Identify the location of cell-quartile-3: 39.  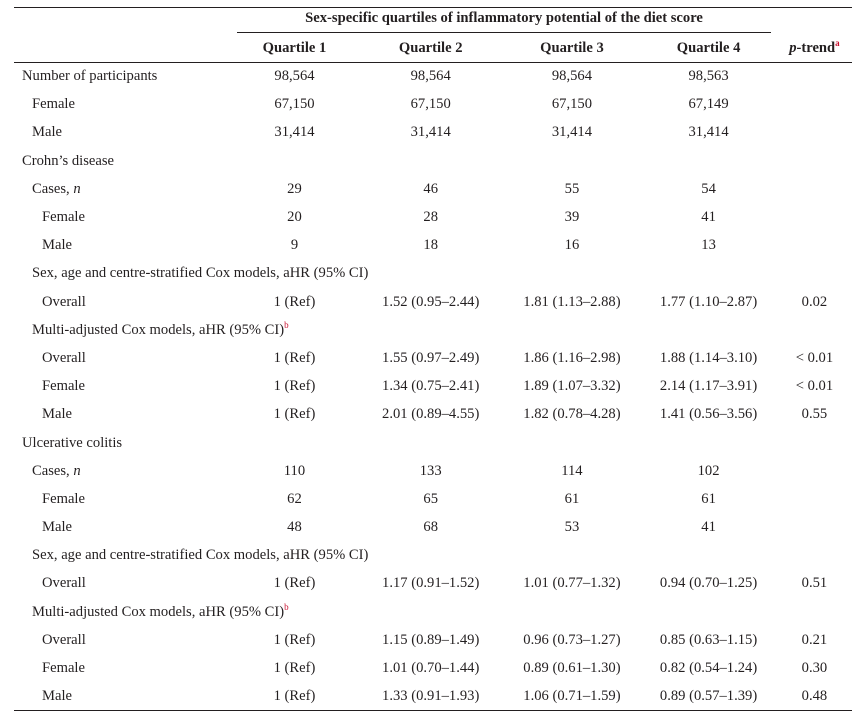
(572, 217).